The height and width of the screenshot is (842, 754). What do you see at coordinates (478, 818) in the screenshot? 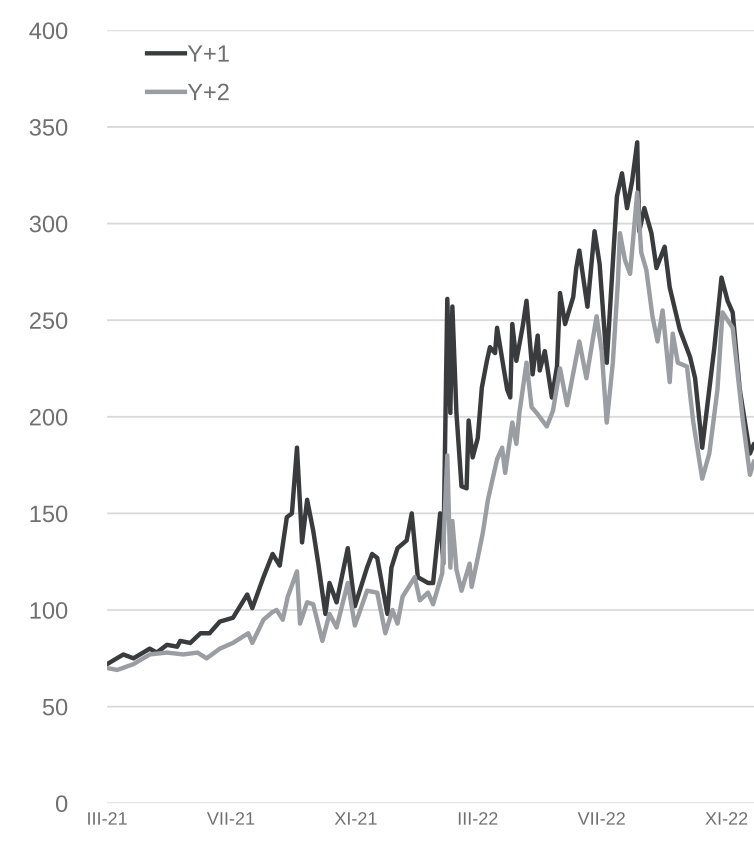
I see `x-tick-label: III-22` at bounding box center [478, 818].